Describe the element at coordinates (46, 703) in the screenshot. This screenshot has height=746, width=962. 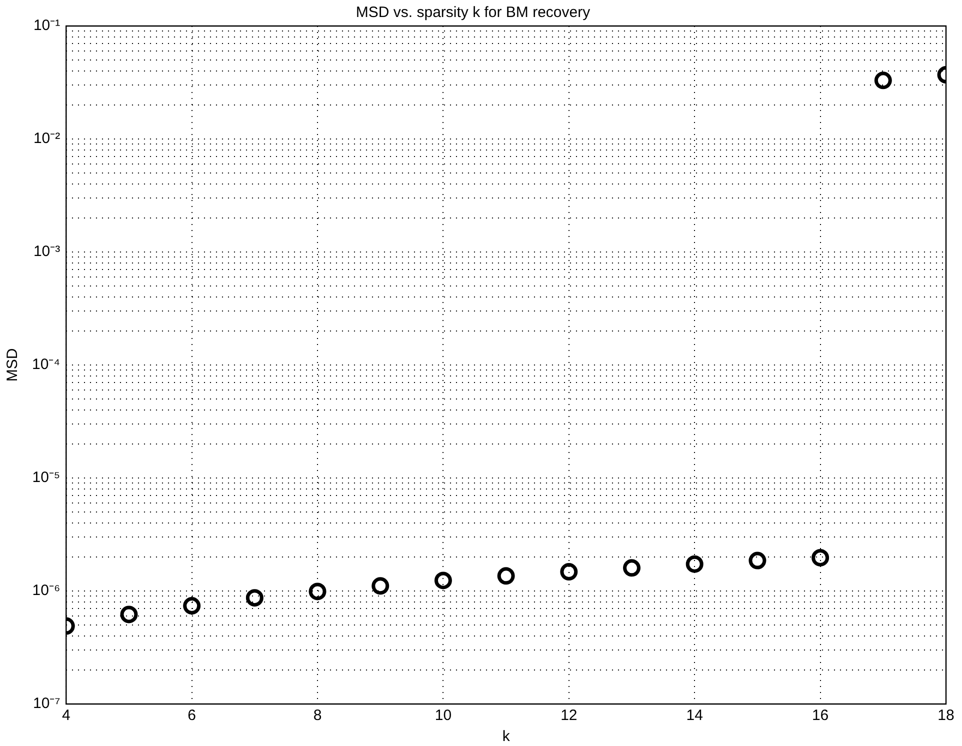
I see `y-tick-label: 10⁻⁷` at that location.